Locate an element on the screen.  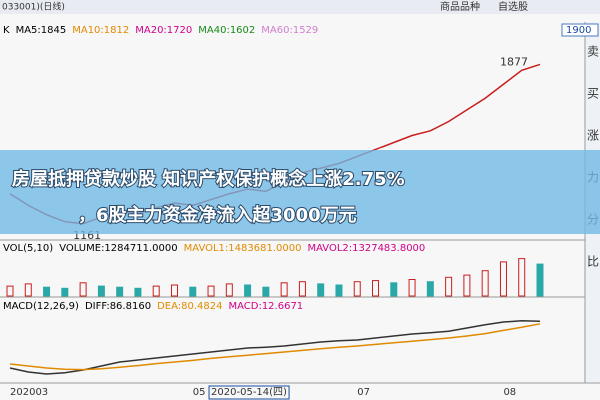
indicator-label: MA40:1602 is located at coordinates (226, 30).